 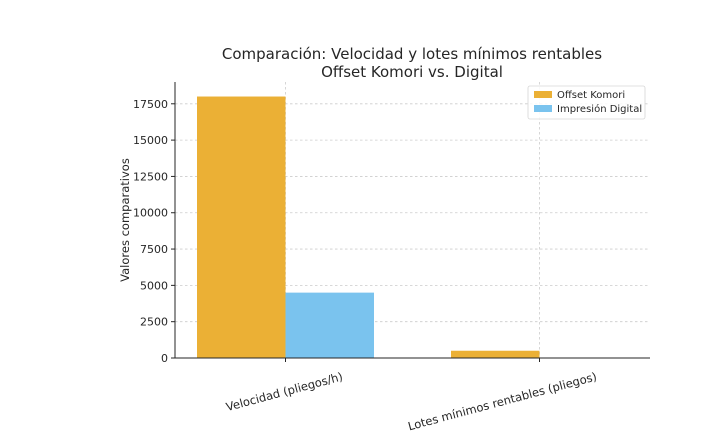 I want to click on x-tick-label: Lotes mínimos rentables (pliegos), so click(x=502, y=401).